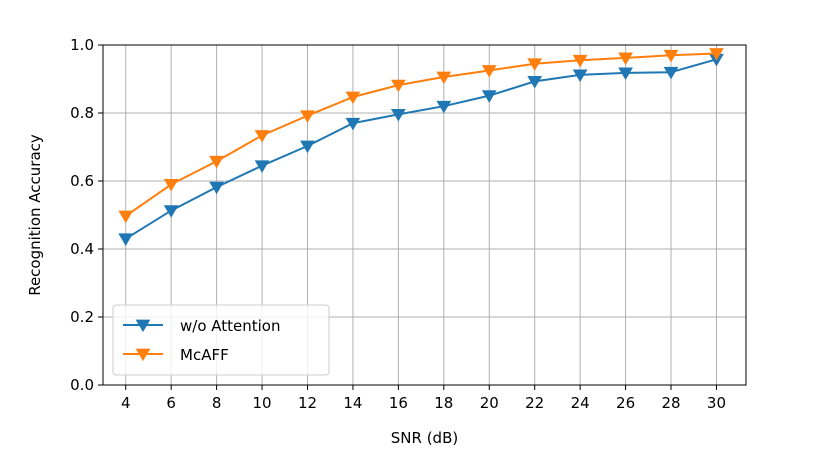  Describe the element at coordinates (230, 326) in the screenshot. I see `legend-label: w/o Attention` at that location.